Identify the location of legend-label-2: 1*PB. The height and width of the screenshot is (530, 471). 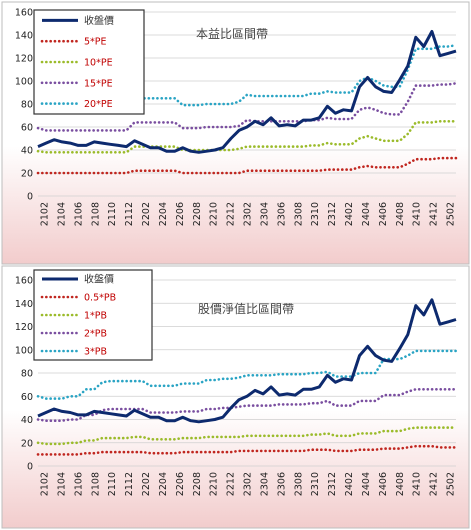
(95, 316).